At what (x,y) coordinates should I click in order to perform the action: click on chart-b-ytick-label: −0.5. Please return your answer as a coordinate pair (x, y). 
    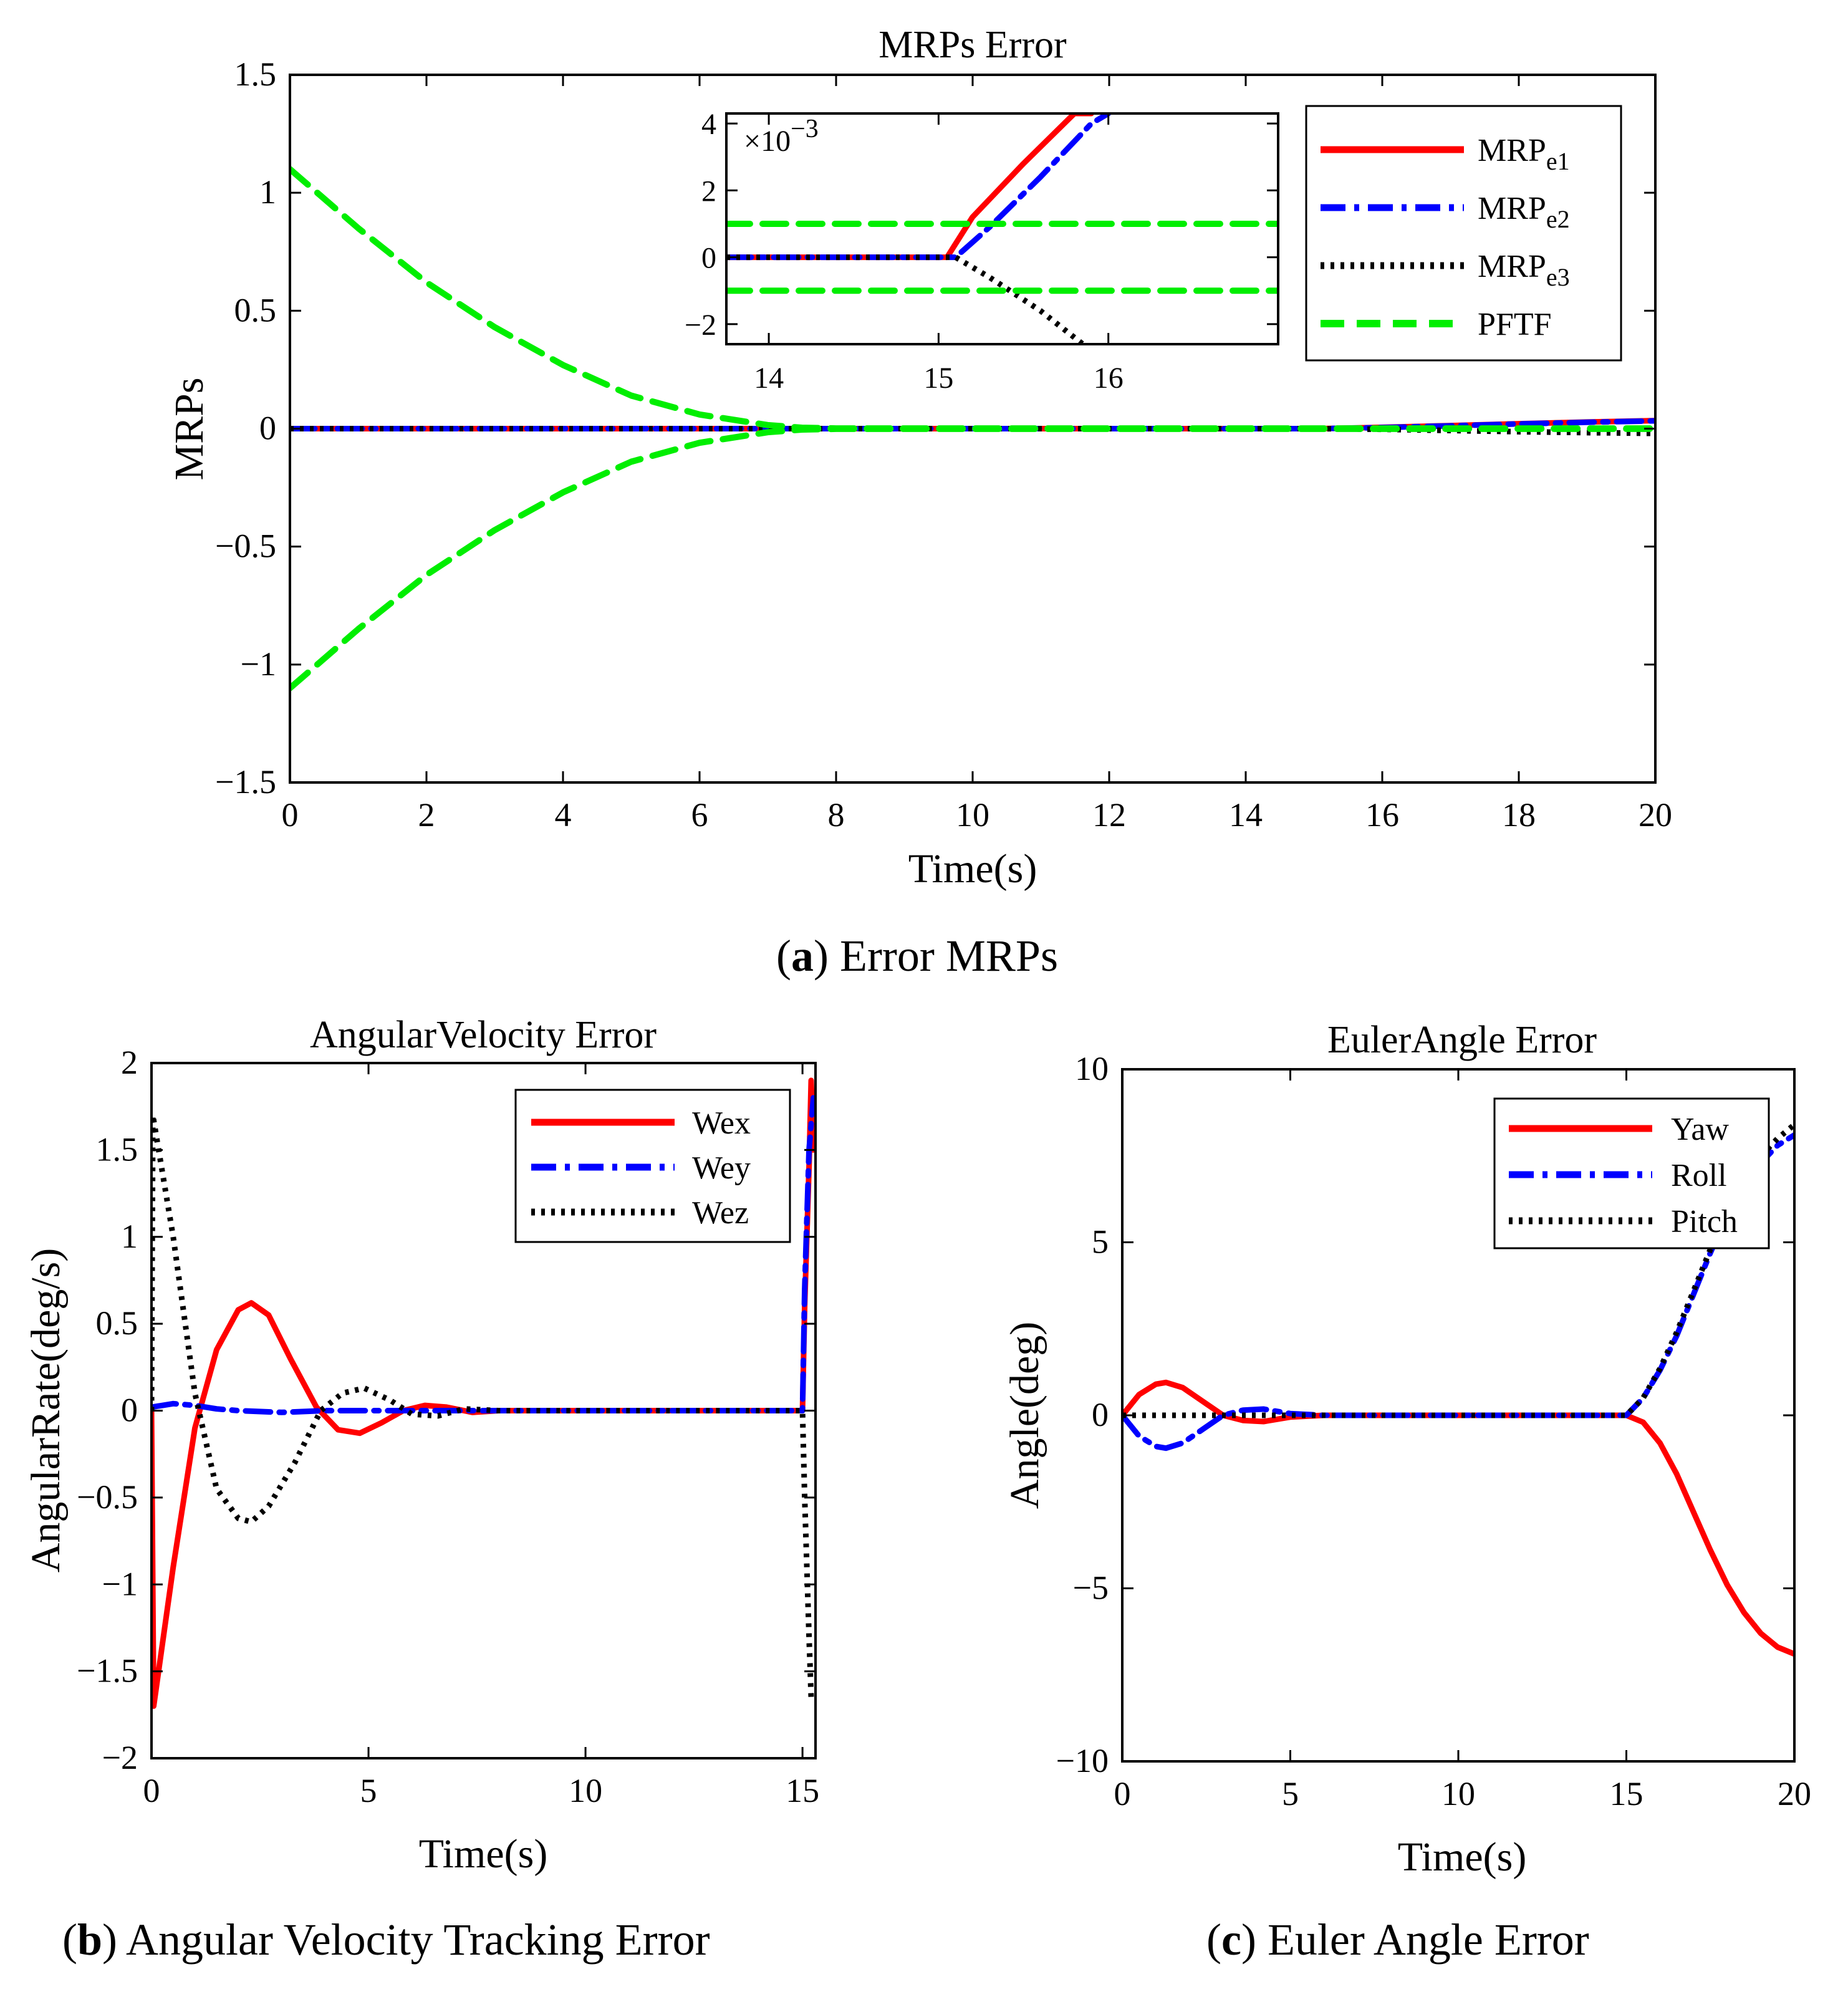
    Looking at the image, I should click on (107, 1497).